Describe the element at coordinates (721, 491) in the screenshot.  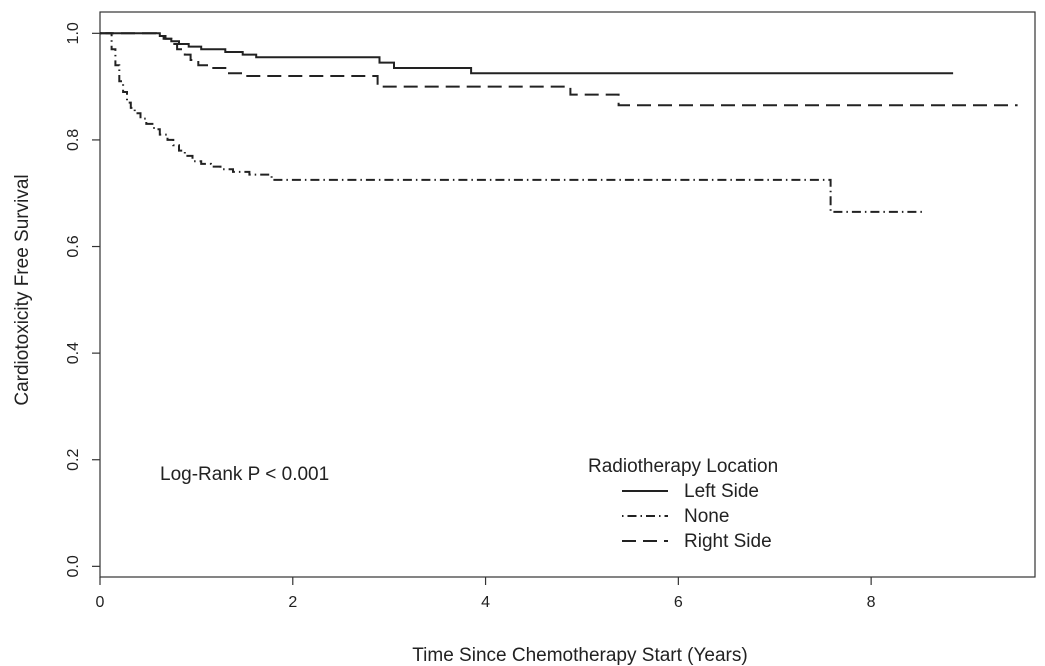
I see `legend-entry: Left Side` at that location.